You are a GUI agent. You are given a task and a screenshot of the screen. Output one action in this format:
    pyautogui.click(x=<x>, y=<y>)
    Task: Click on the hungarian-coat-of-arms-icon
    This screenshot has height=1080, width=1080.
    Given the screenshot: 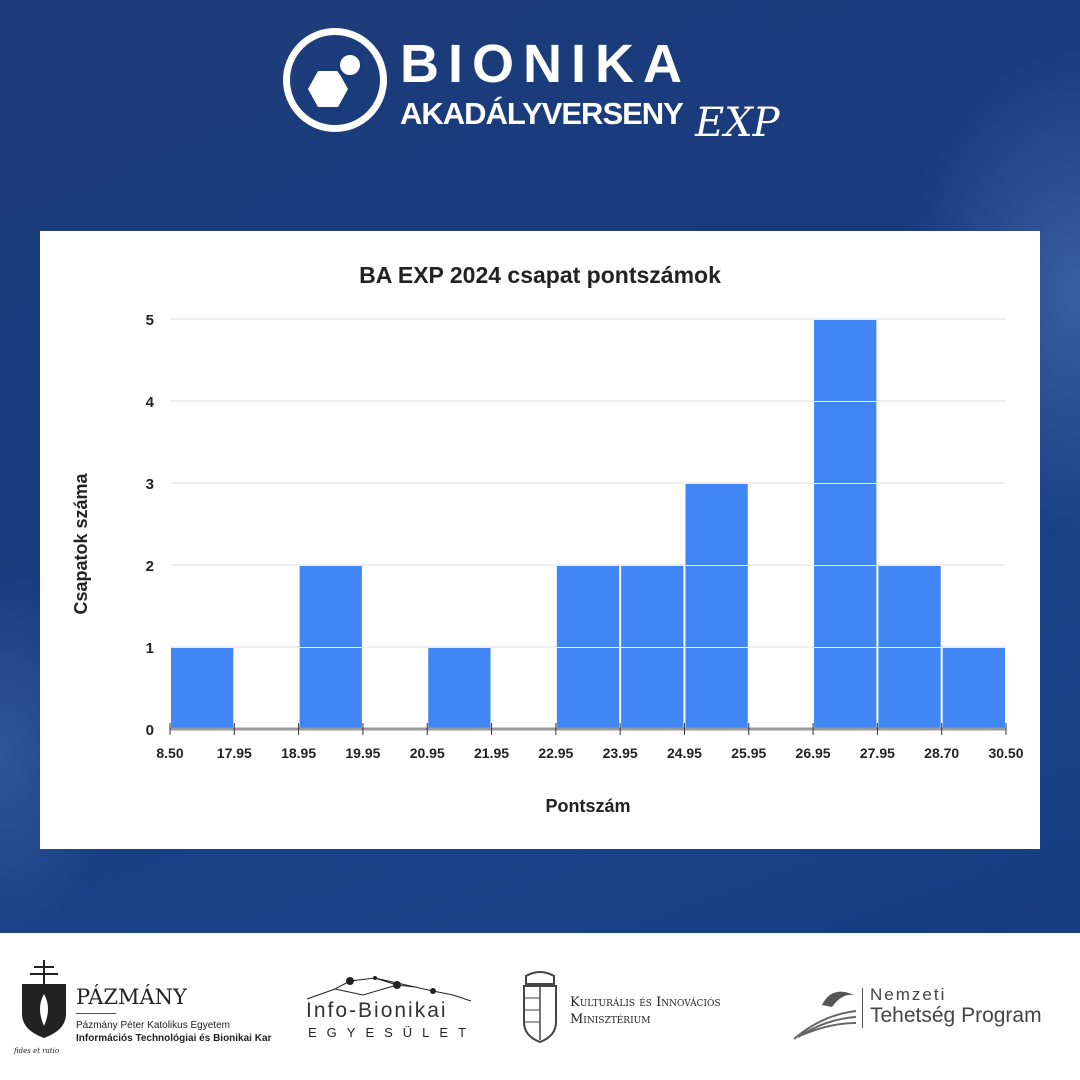 What is the action you would take?
    pyautogui.click(x=540, y=1007)
    